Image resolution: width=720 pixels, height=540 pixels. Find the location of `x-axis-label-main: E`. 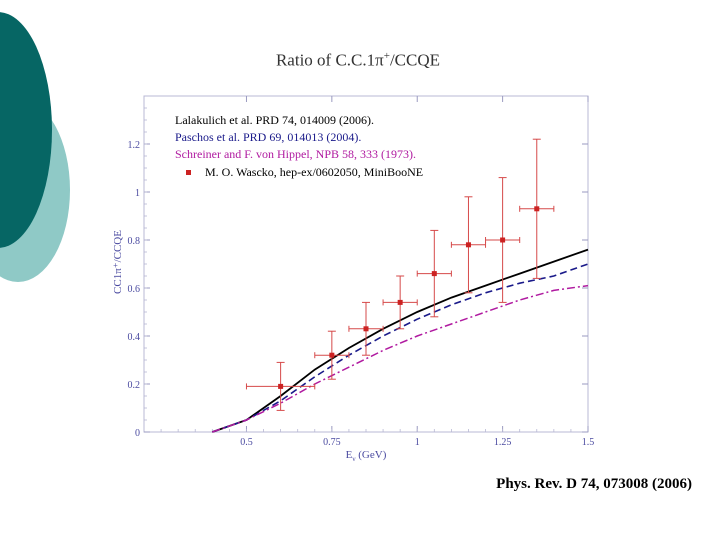

x-axis-label-main: E is located at coordinates (349, 455).